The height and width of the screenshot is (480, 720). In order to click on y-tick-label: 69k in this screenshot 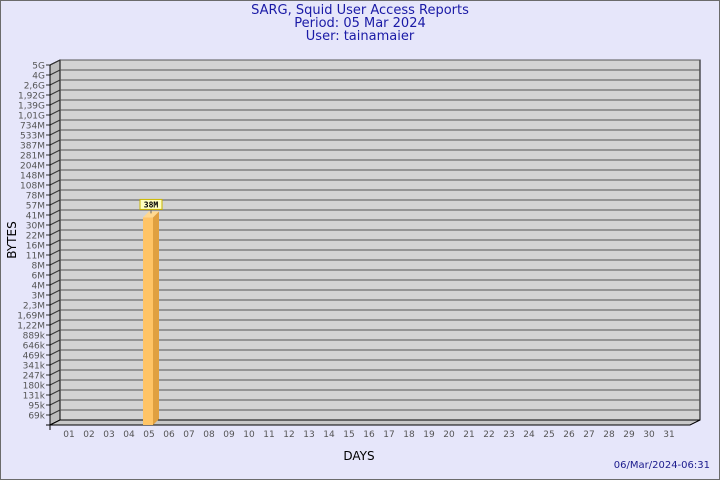, I will do `click(36, 417)`.